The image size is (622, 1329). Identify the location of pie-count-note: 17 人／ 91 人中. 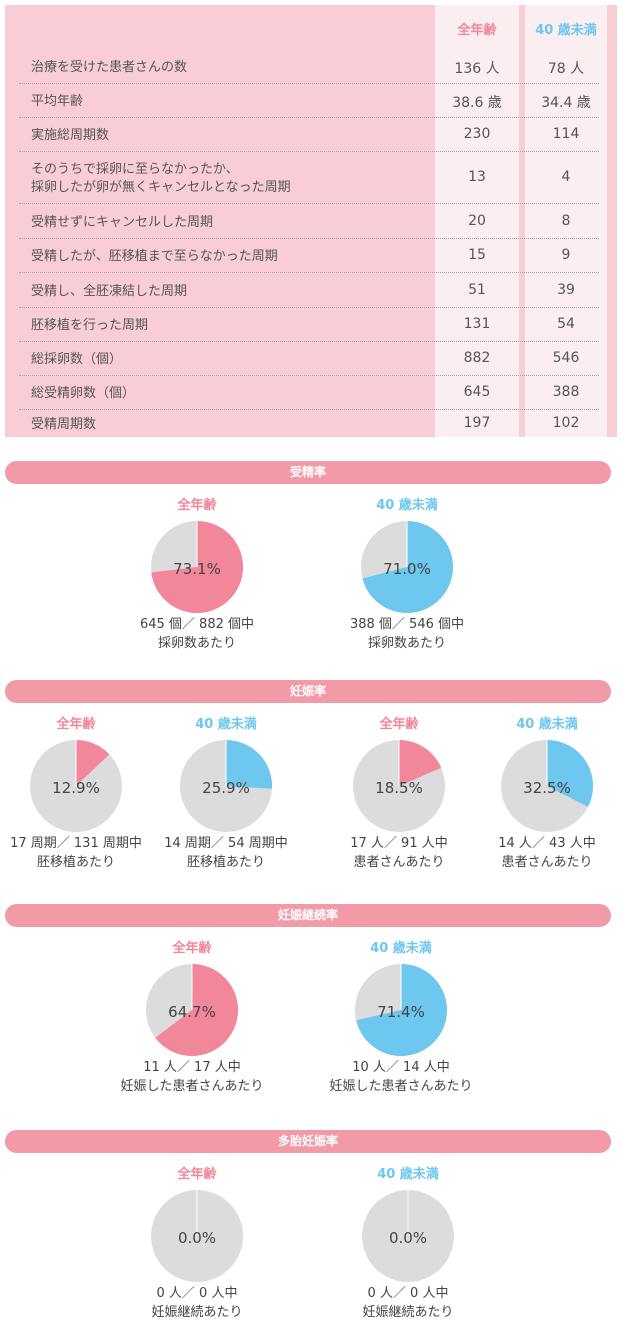
(399, 843).